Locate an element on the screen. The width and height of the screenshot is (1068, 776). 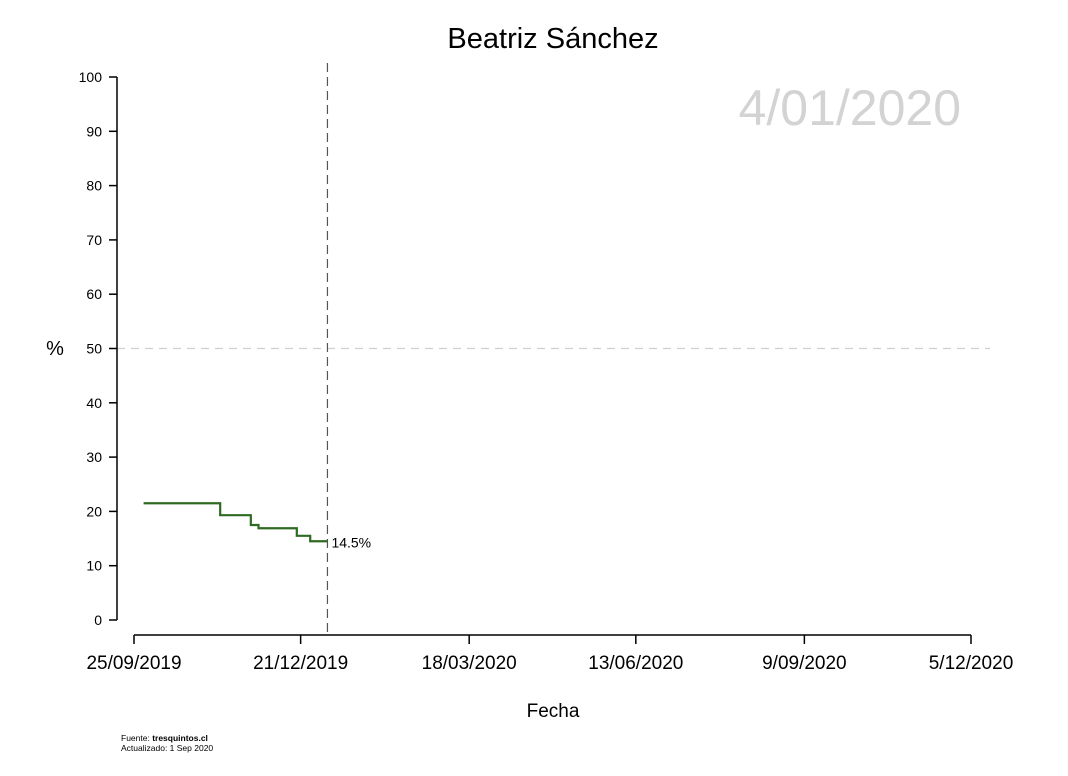
chart-title: Beatriz Sánchez is located at coordinates (552, 39).